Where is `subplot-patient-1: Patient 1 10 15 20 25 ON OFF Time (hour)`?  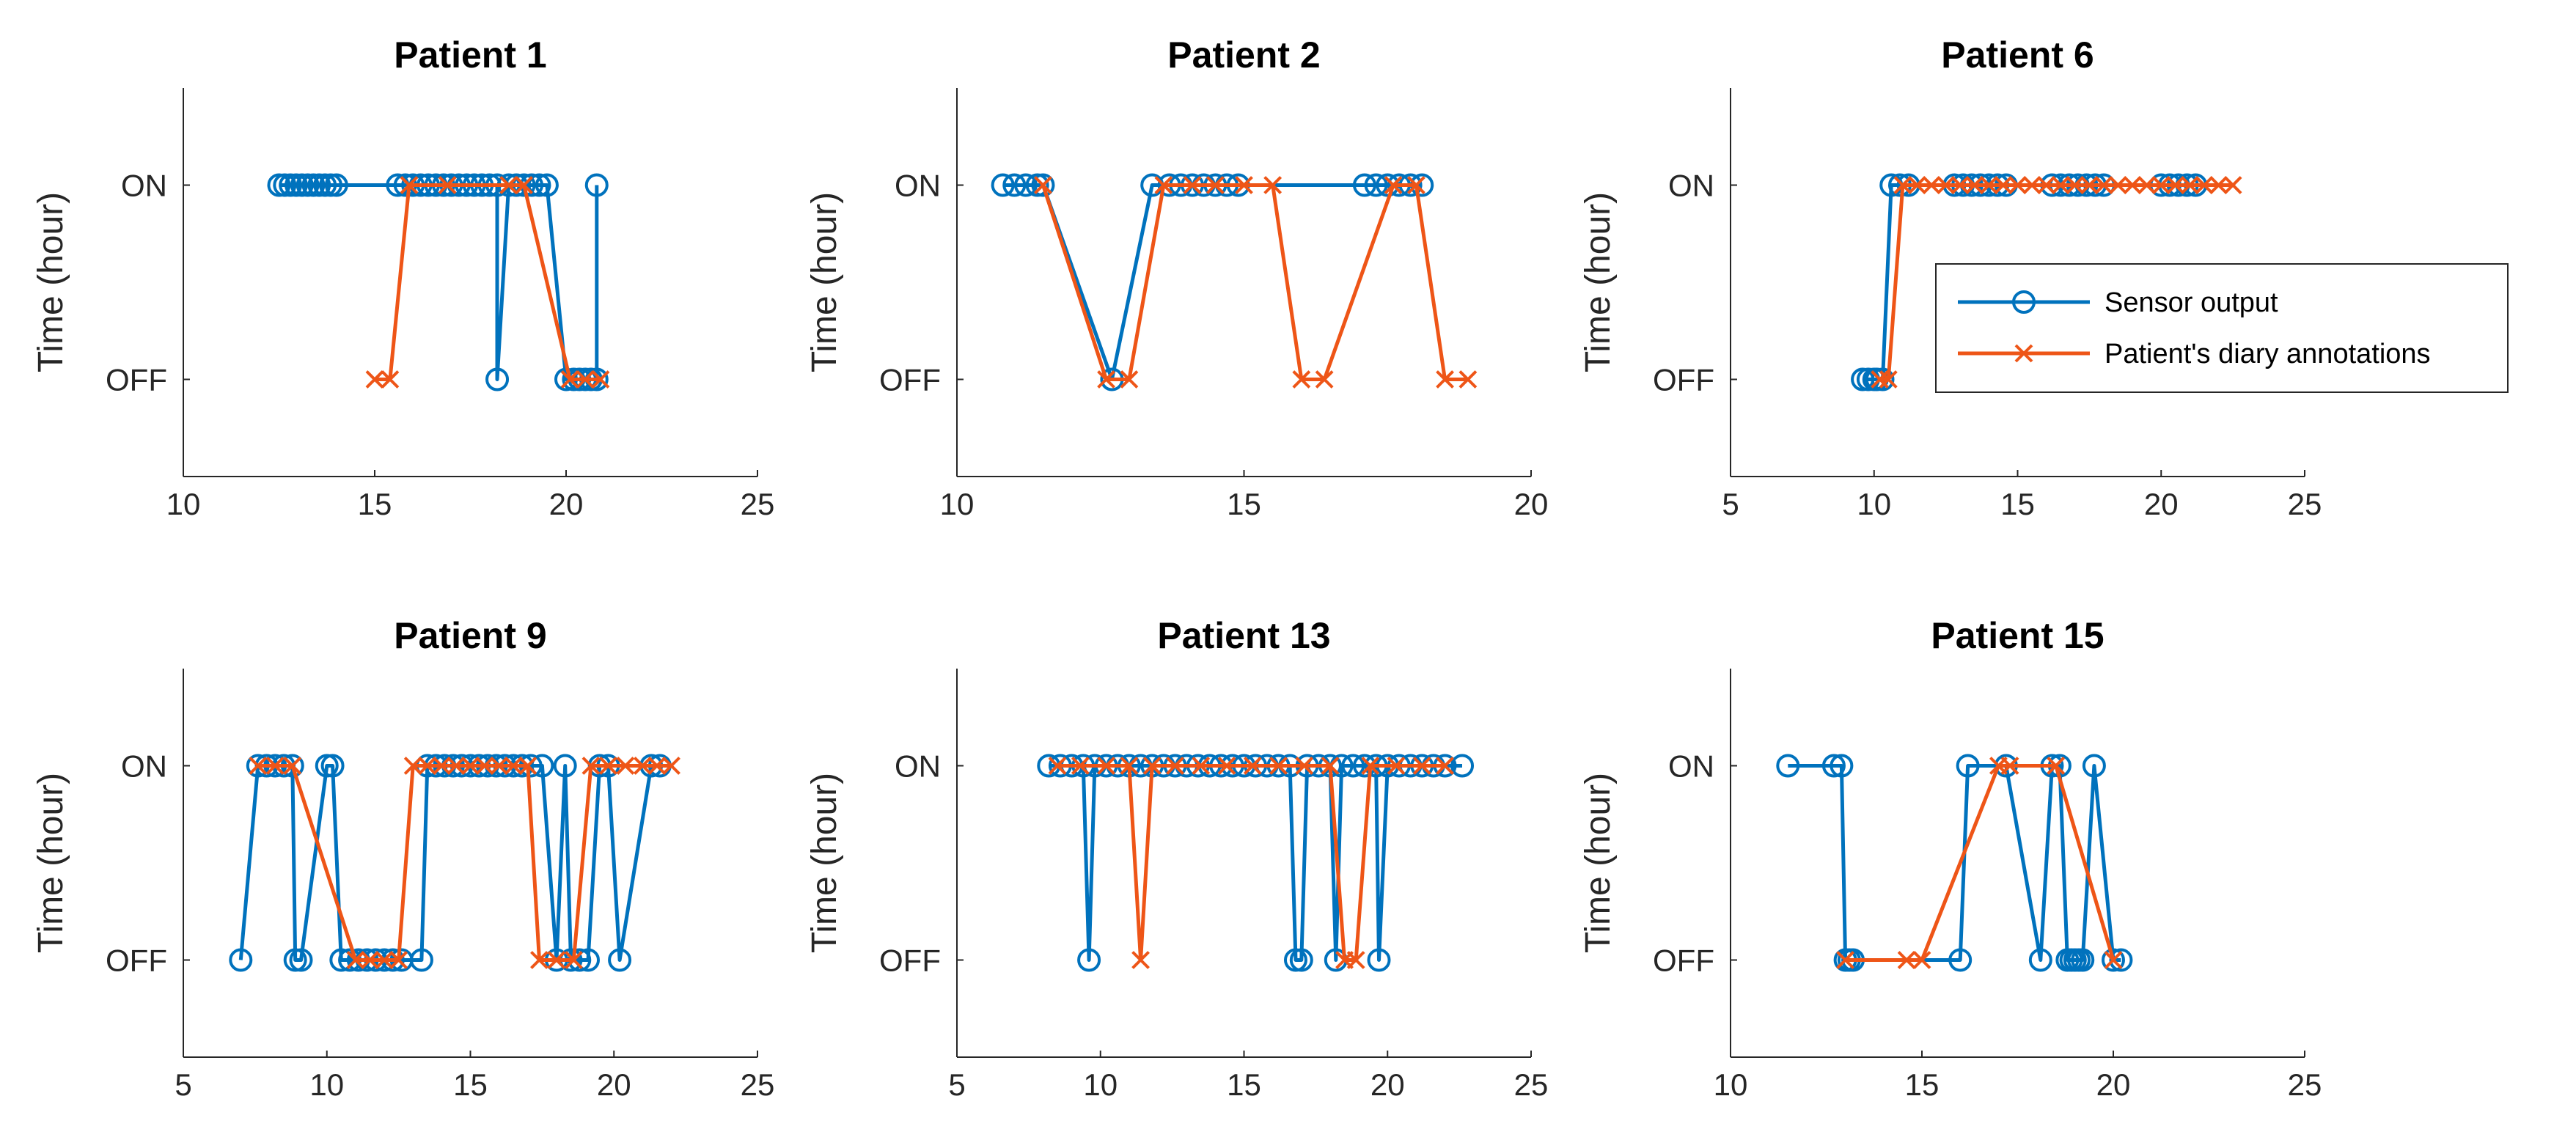
subplot-patient-1: Patient 1 10 15 20 25 ON OFF Time (hour) is located at coordinates (403, 277).